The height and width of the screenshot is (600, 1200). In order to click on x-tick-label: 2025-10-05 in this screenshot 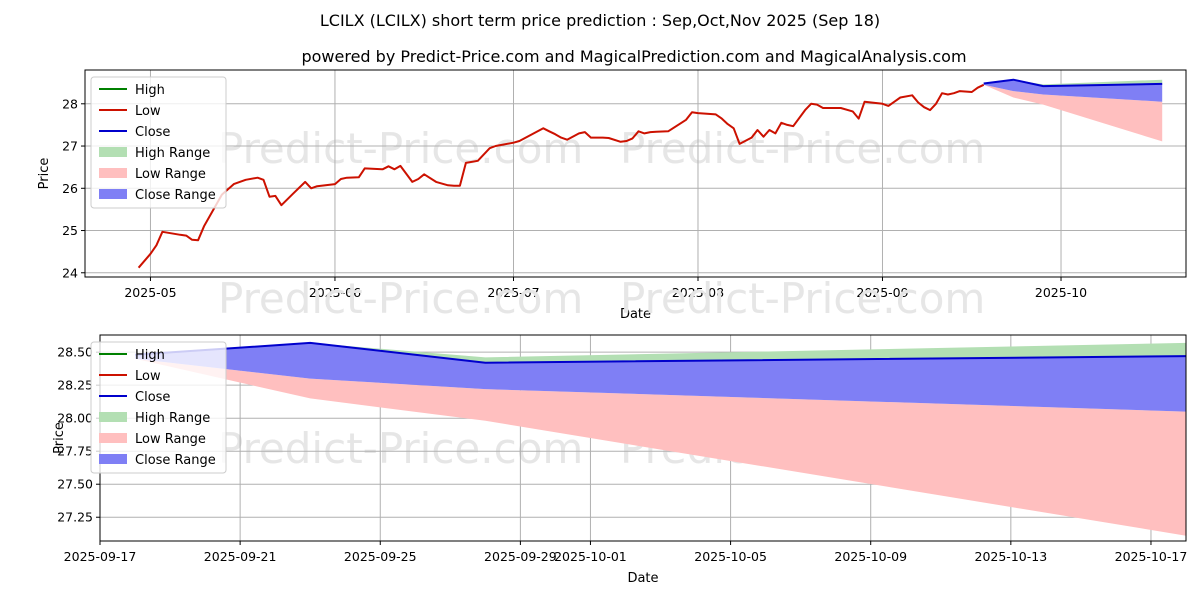, I will do `click(730, 556)`.